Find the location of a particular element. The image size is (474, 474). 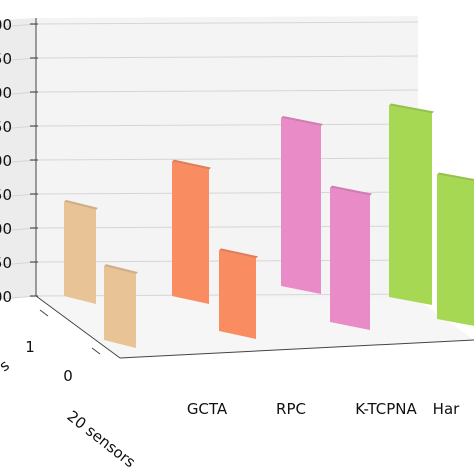

floor-axes is located at coordinates (254, 327).